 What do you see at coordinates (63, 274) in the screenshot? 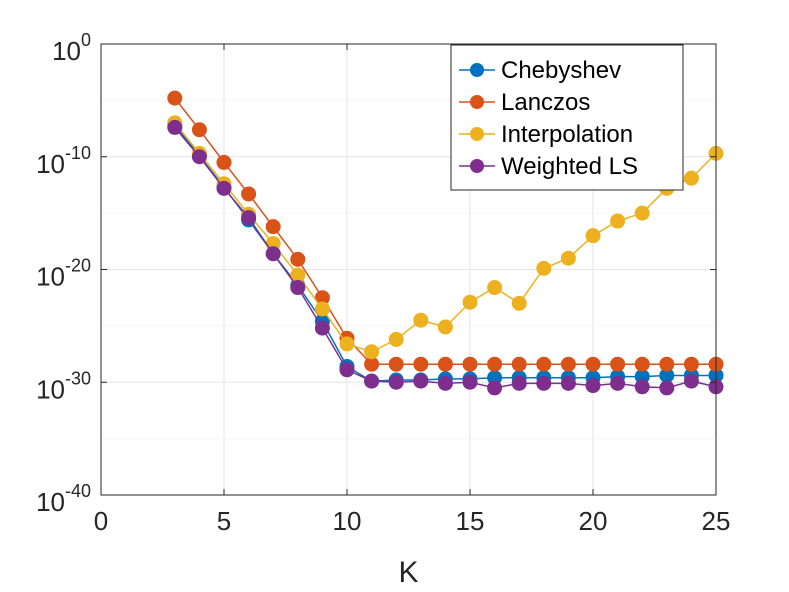
I see `y-tick-label: 10-20` at bounding box center [63, 274].